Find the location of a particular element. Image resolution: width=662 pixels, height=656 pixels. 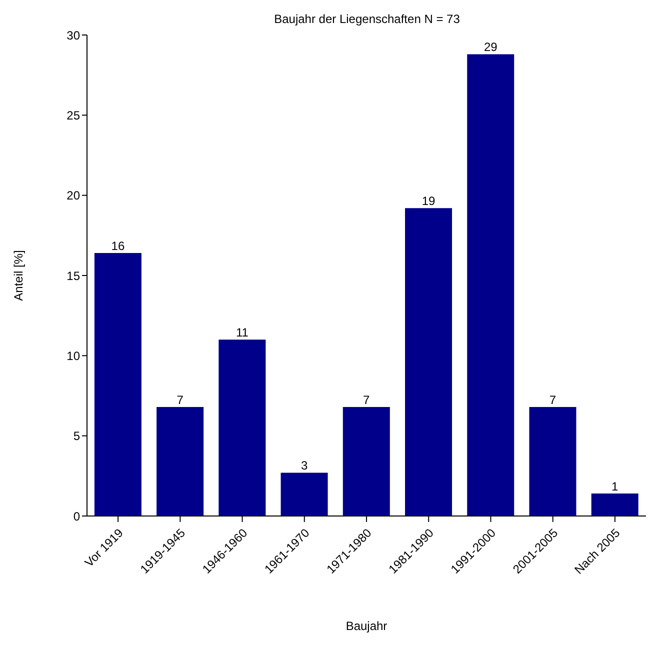

y-tick-label: 0 is located at coordinates (76, 516).